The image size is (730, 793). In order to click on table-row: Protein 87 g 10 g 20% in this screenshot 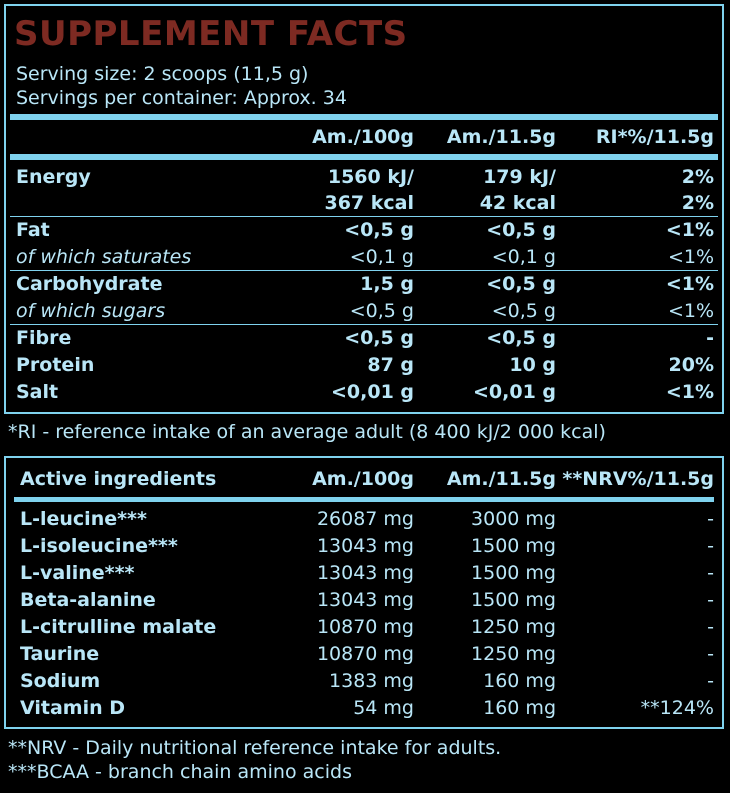, I will do `click(365, 365)`.